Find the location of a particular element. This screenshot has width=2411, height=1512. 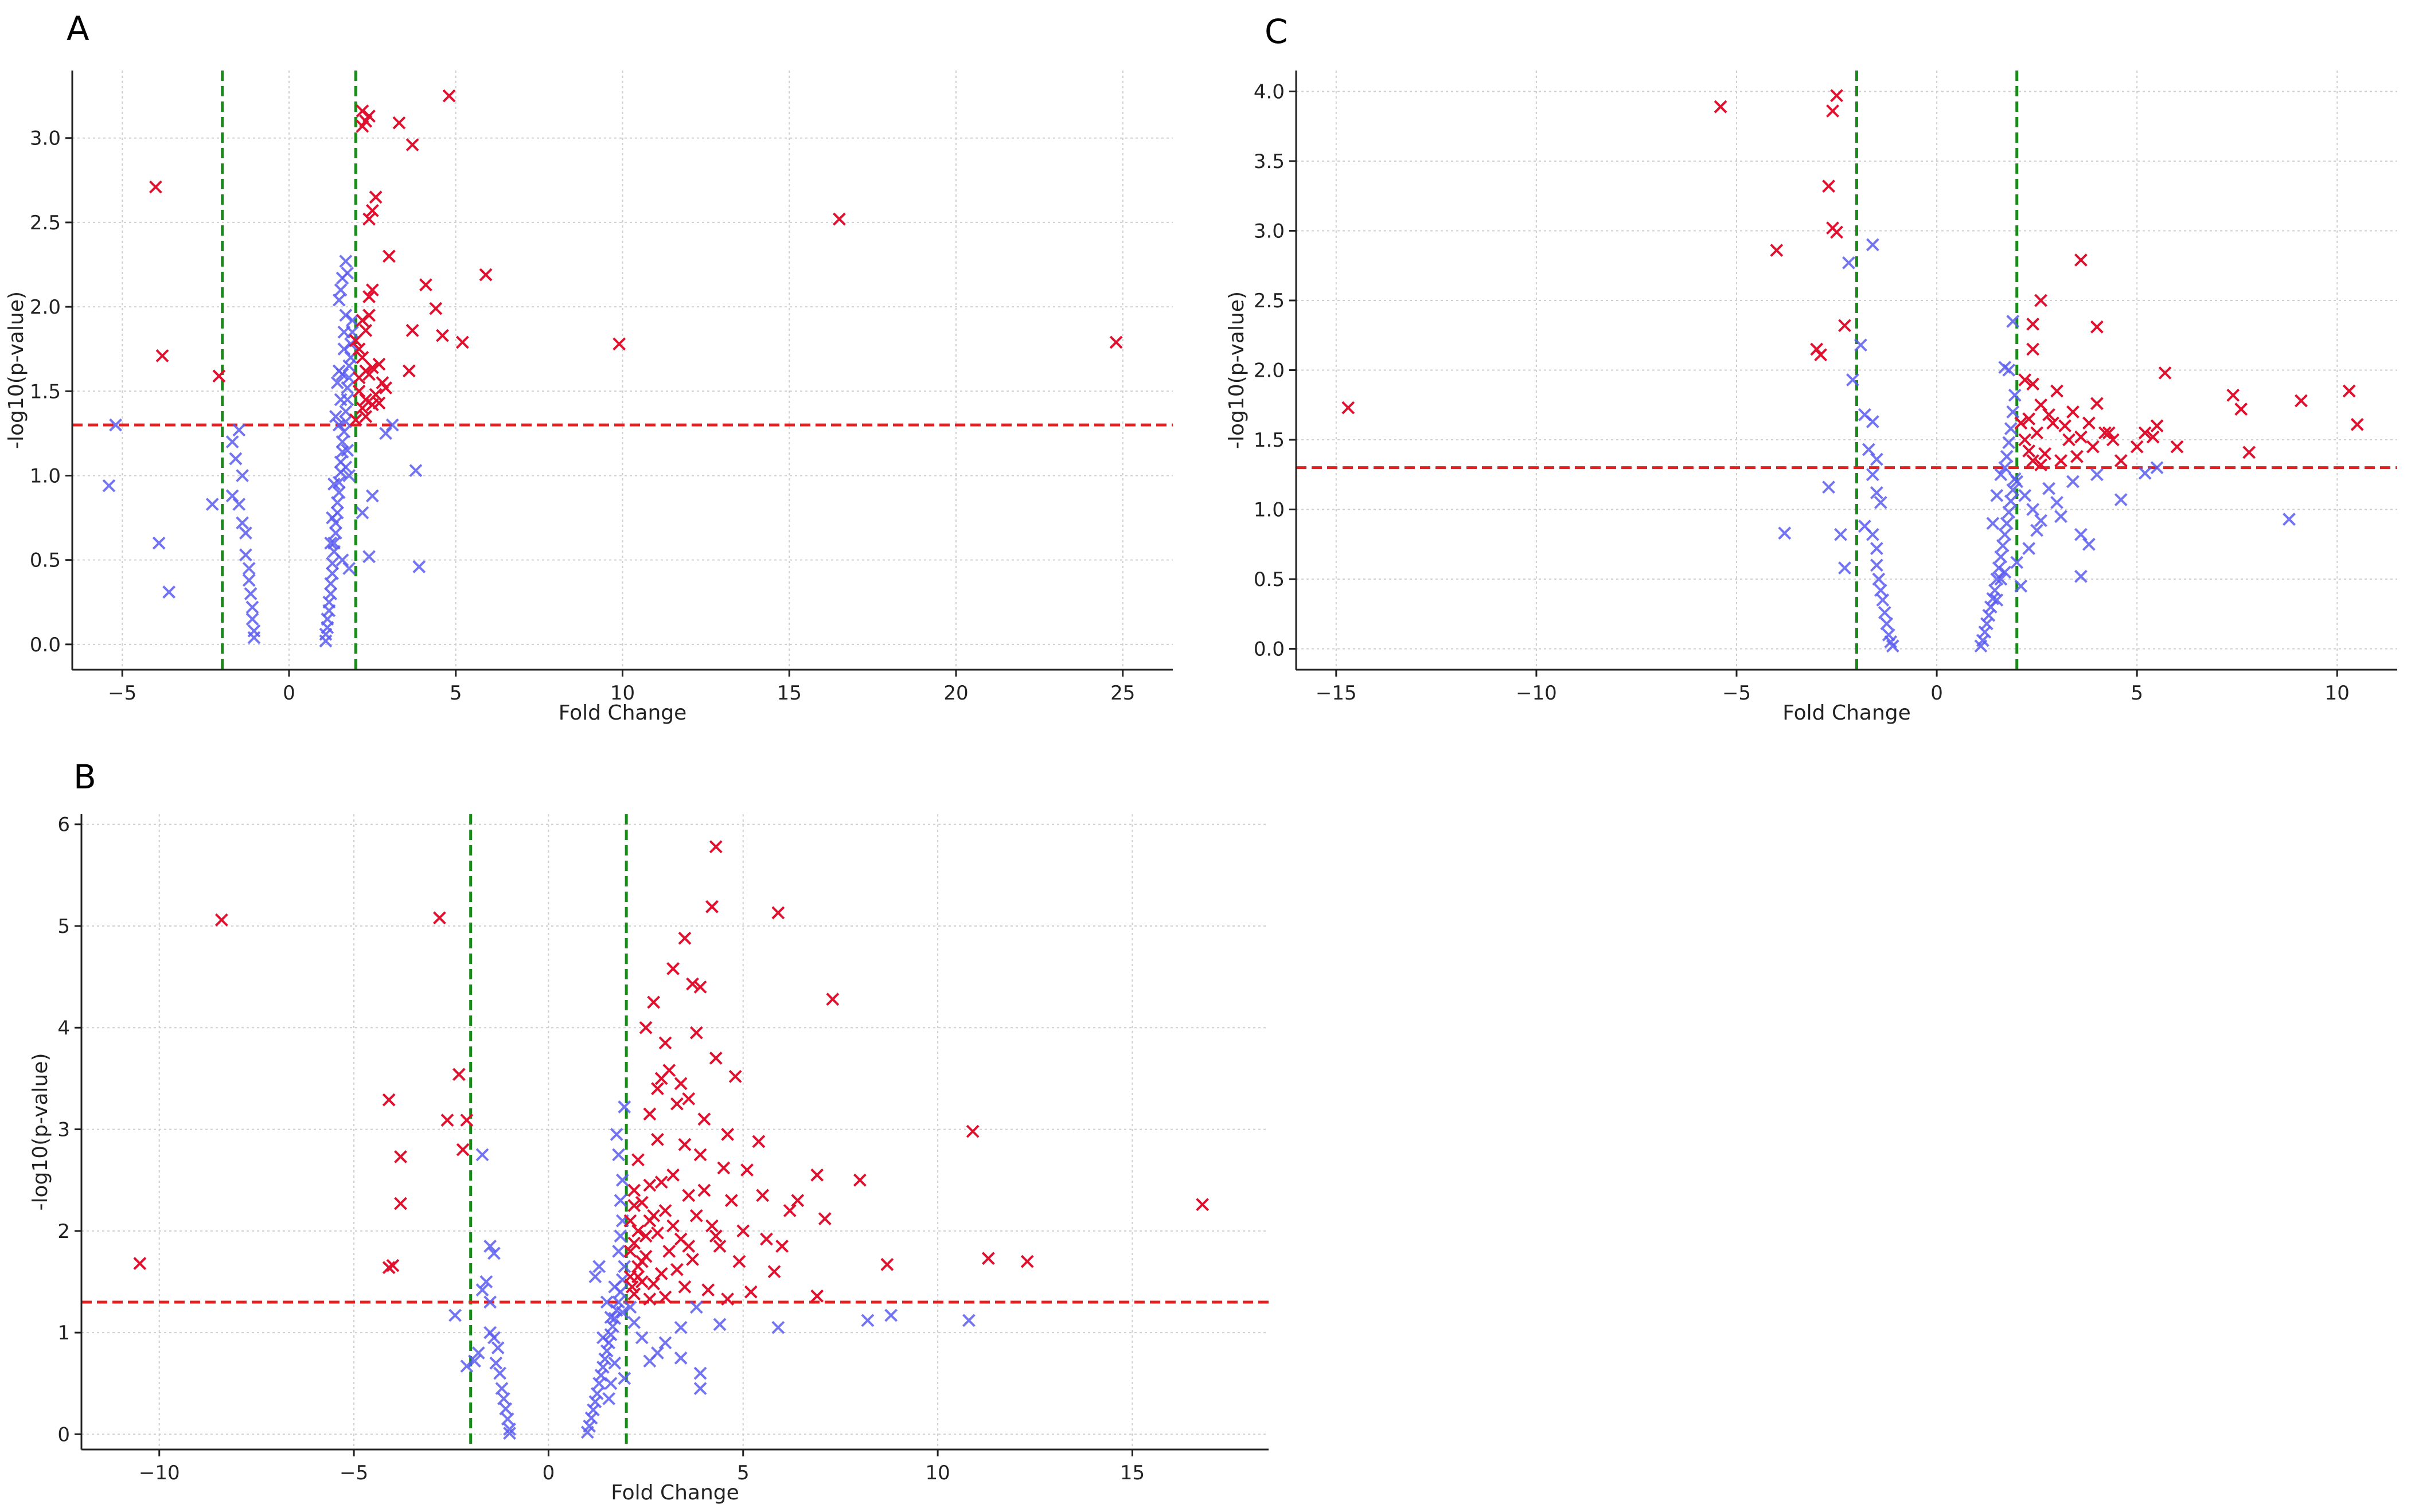

x-tick-label: −10 is located at coordinates (1536, 693).